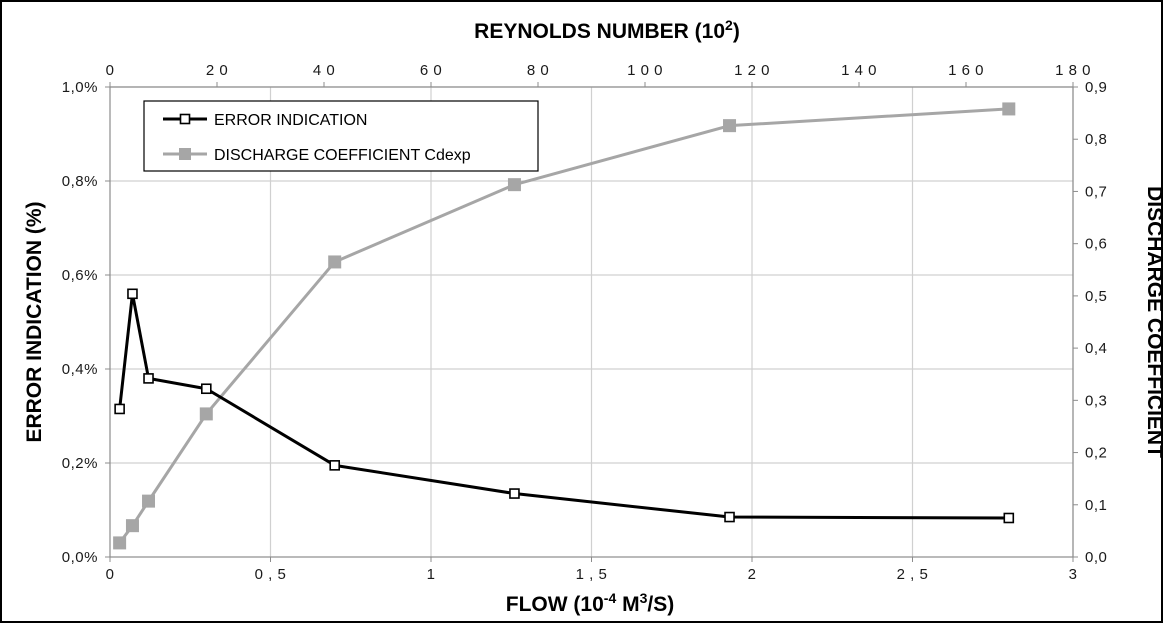 This screenshot has width=1163, height=623. What do you see at coordinates (1096, 505) in the screenshot?
I see `right-axis-tick-label: 0,1` at bounding box center [1096, 505].